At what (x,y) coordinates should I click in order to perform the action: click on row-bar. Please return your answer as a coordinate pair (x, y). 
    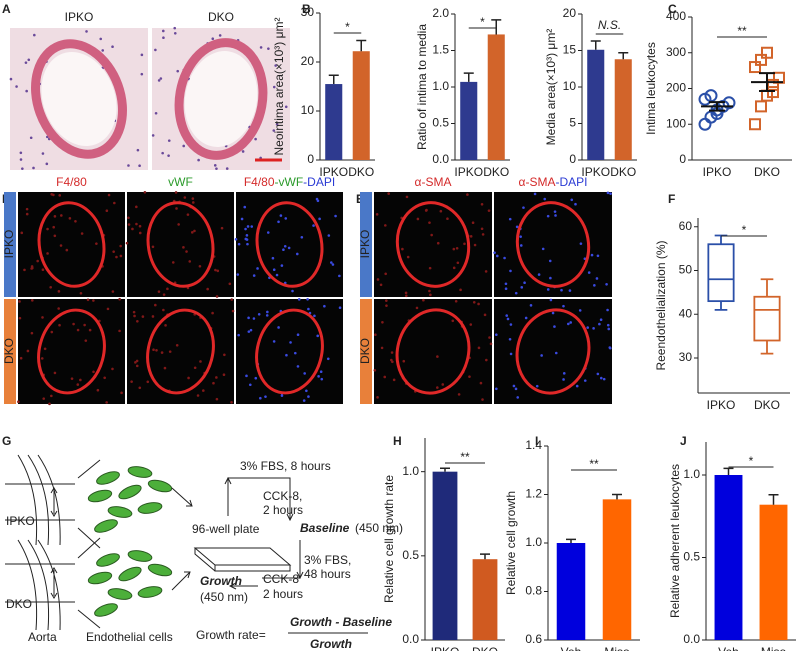
    Looking at the image, I should click on (10, 244).